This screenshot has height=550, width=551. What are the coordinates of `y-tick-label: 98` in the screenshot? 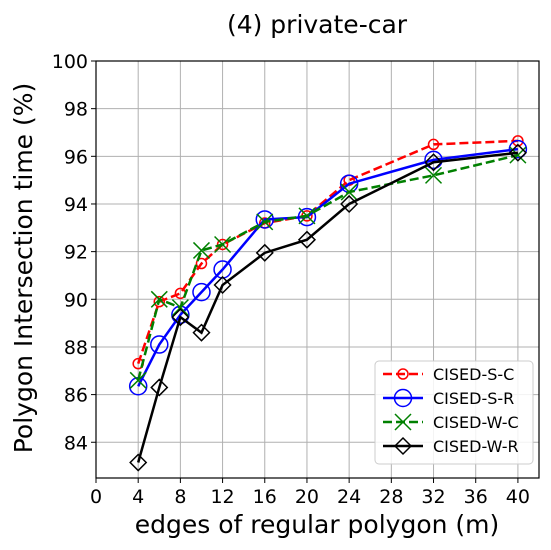 It's located at (76, 110).